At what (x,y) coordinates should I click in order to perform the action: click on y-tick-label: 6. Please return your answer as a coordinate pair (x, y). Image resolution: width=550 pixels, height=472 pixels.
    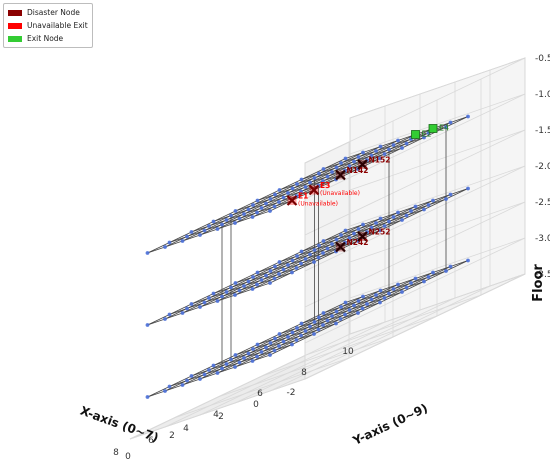
    Looking at the image, I should click on (260, 394).